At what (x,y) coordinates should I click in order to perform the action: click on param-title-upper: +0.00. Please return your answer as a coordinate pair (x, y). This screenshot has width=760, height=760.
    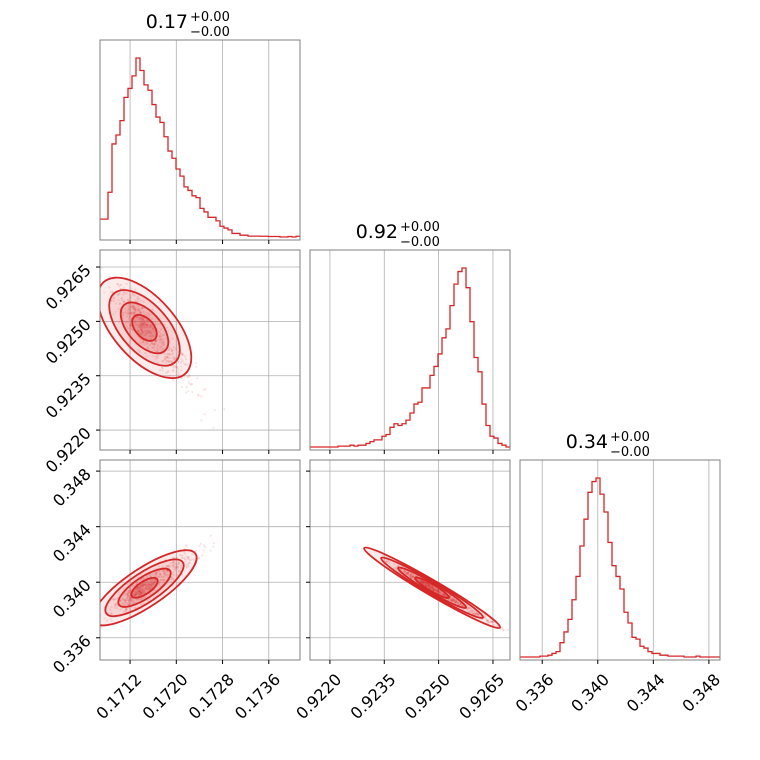
    Looking at the image, I should click on (210, 17).